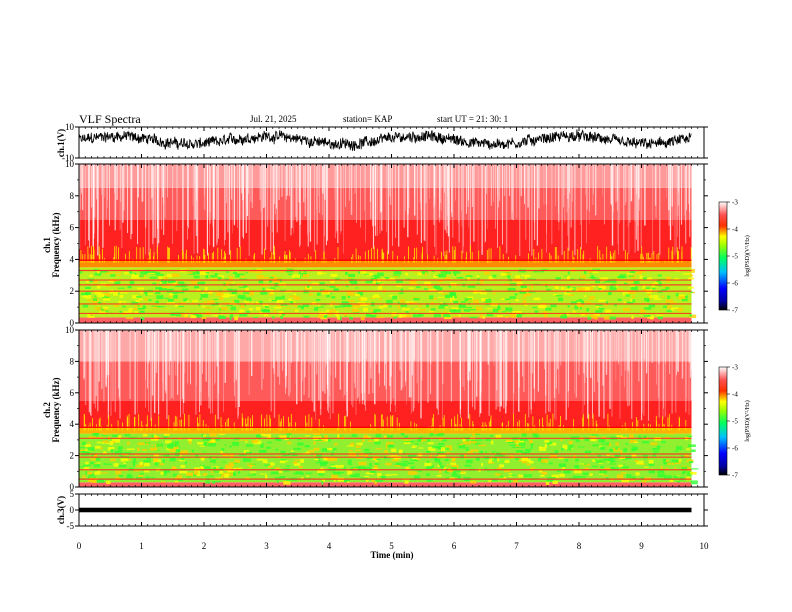  I want to click on ch1-spectrogram-band, so click(385, 320).